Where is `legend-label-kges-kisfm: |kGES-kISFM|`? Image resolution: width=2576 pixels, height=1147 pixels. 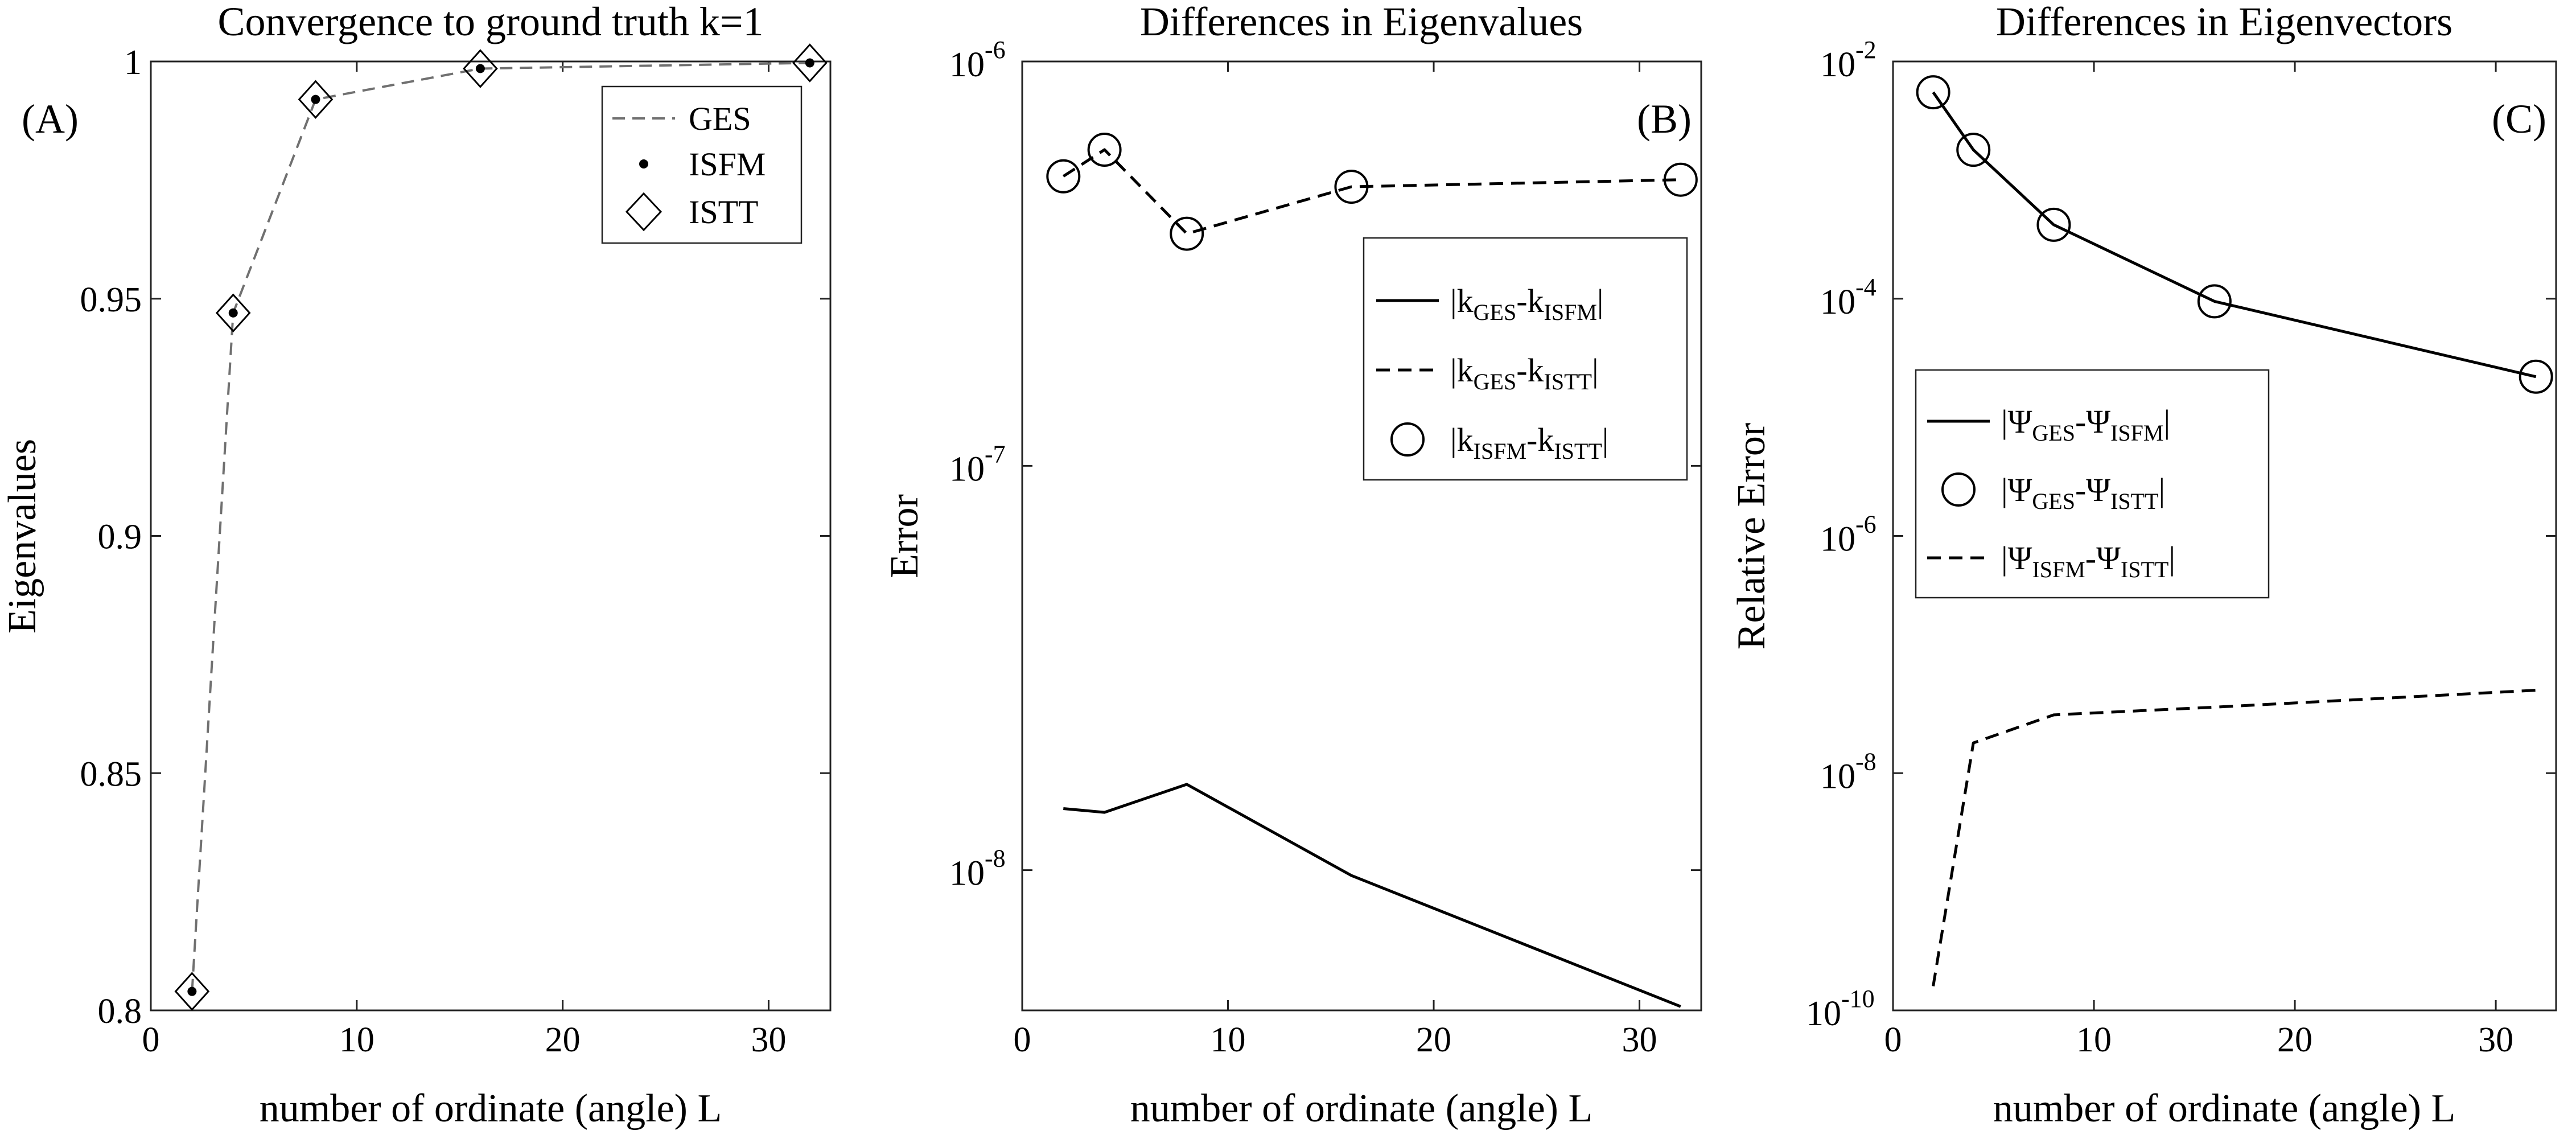
legend-label-kges-kisfm: |kGES-kISFM| is located at coordinates (1527, 303).